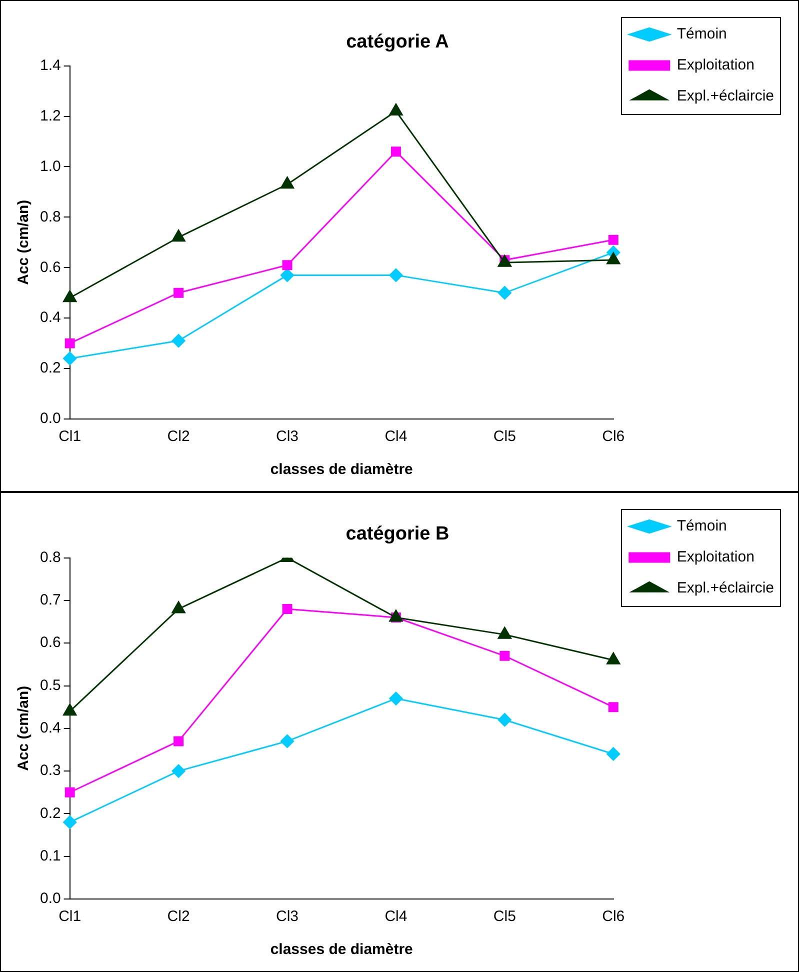 The height and width of the screenshot is (972, 799). What do you see at coordinates (398, 42) in the screenshot?
I see `chart-title: catégorie A` at bounding box center [398, 42].